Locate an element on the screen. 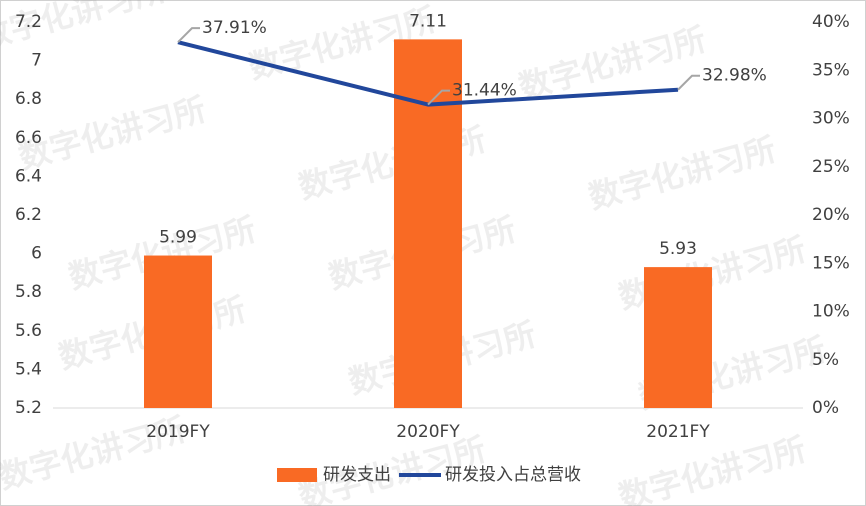 This screenshot has height=506, width=866. y-tick-label: 5.4 is located at coordinates (28, 369).